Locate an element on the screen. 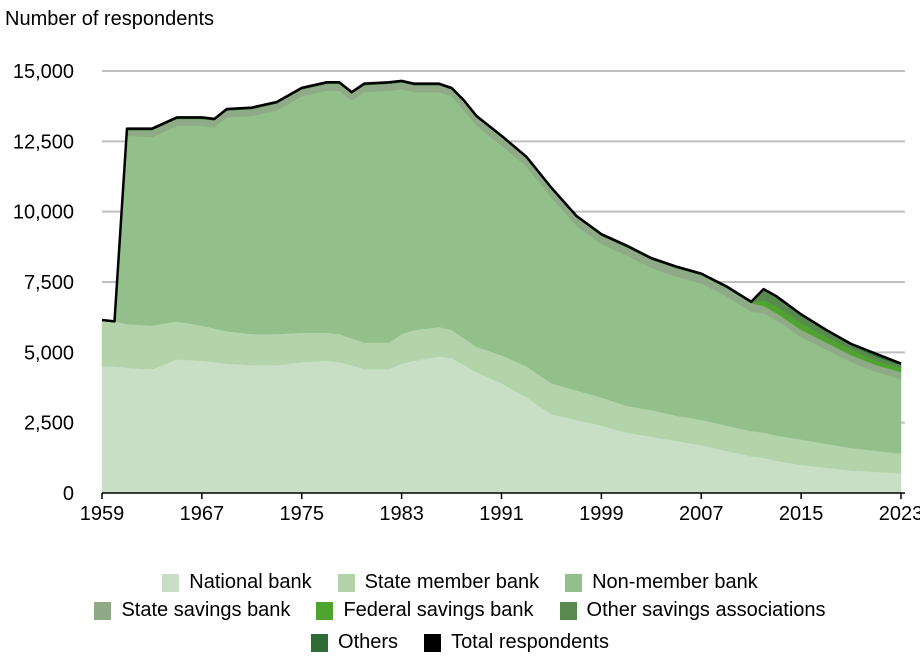 Image resolution: width=920 pixels, height=662 pixels. legend-item: Federal savings bank is located at coordinates (425, 610).